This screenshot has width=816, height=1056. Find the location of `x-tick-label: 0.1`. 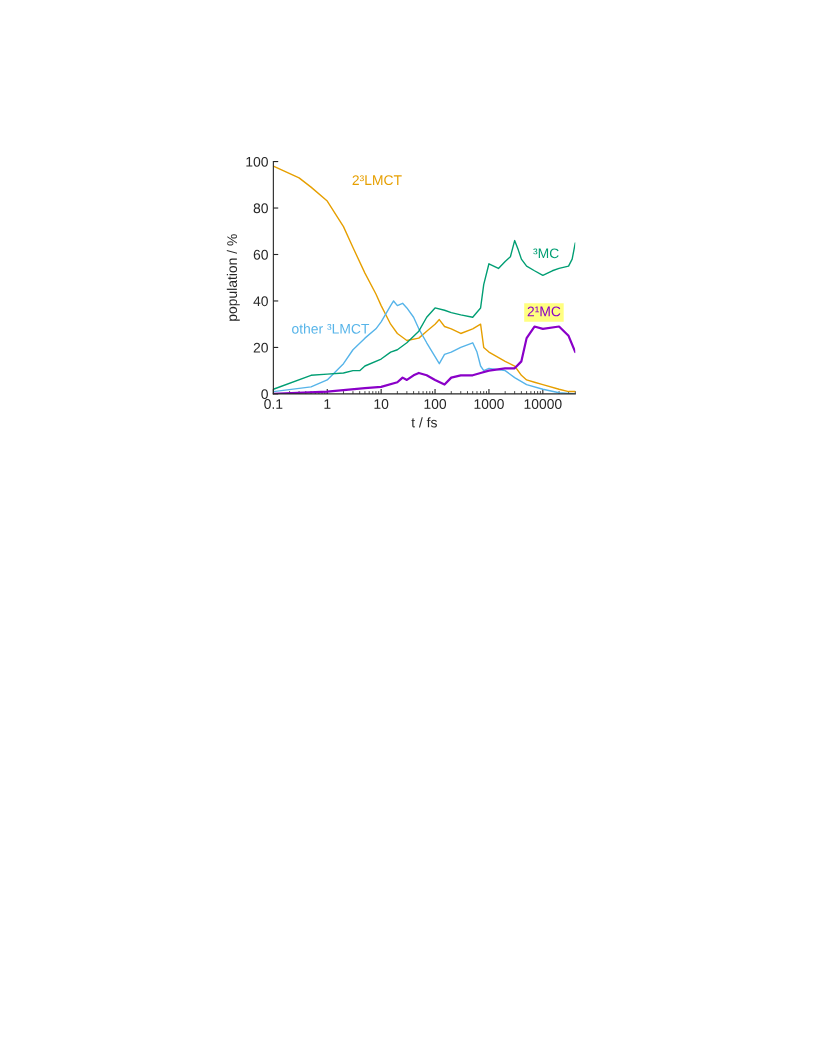

x-tick-label: 0.1 is located at coordinates (273, 404).